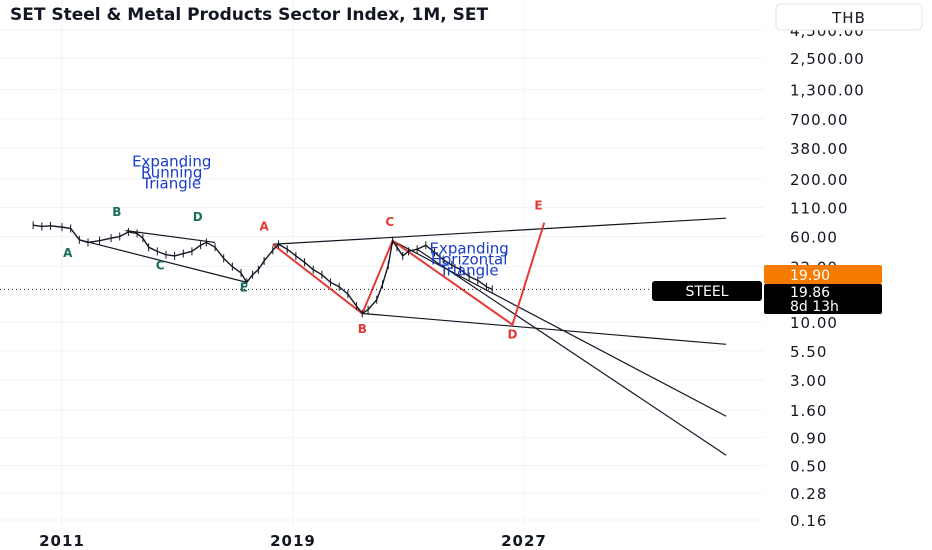 This screenshot has height=550, width=932. I want to click on symbol-tag, so click(707, 291).